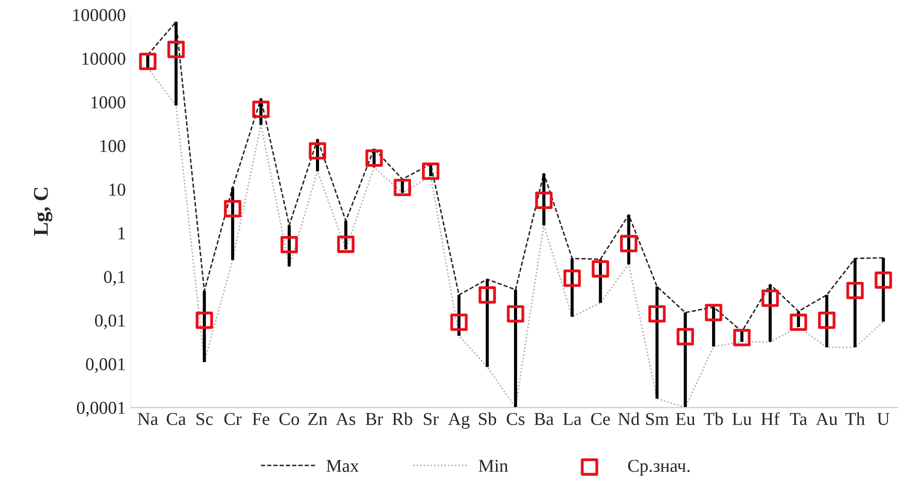 The image size is (902, 491). I want to click on y-tick-label: 1000, so click(108, 102).